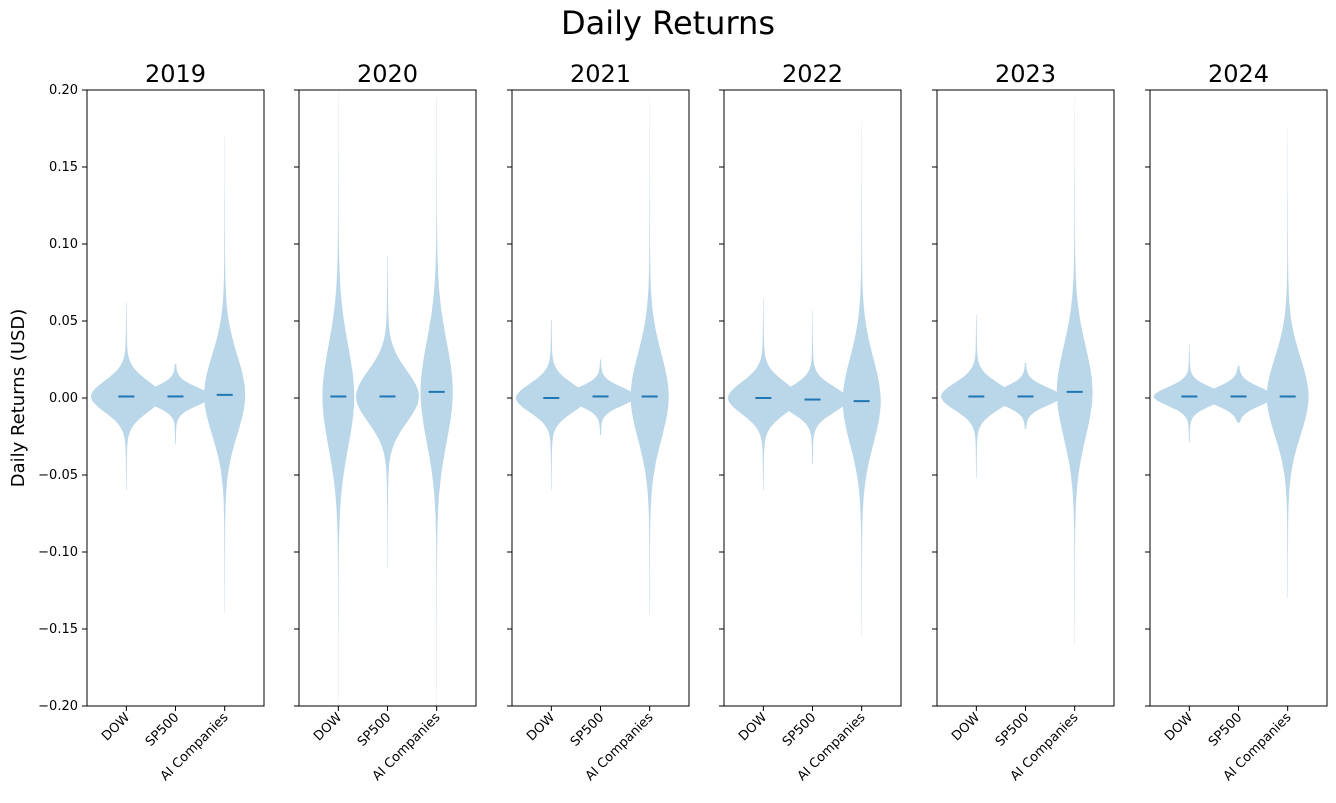 Image resolution: width=1336 pixels, height=803 pixels. What do you see at coordinates (1074, 371) in the screenshot?
I see `violin-2023-ai-companies` at bounding box center [1074, 371].